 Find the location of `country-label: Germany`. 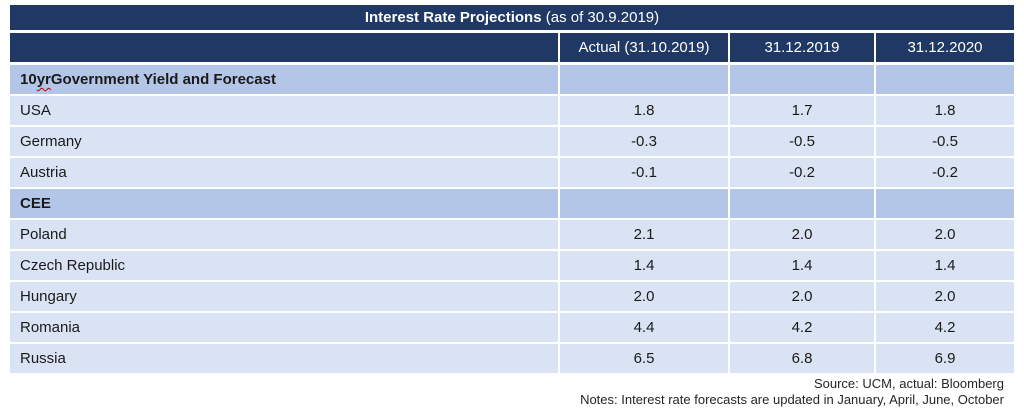

country-label: Germany is located at coordinates (284, 141).